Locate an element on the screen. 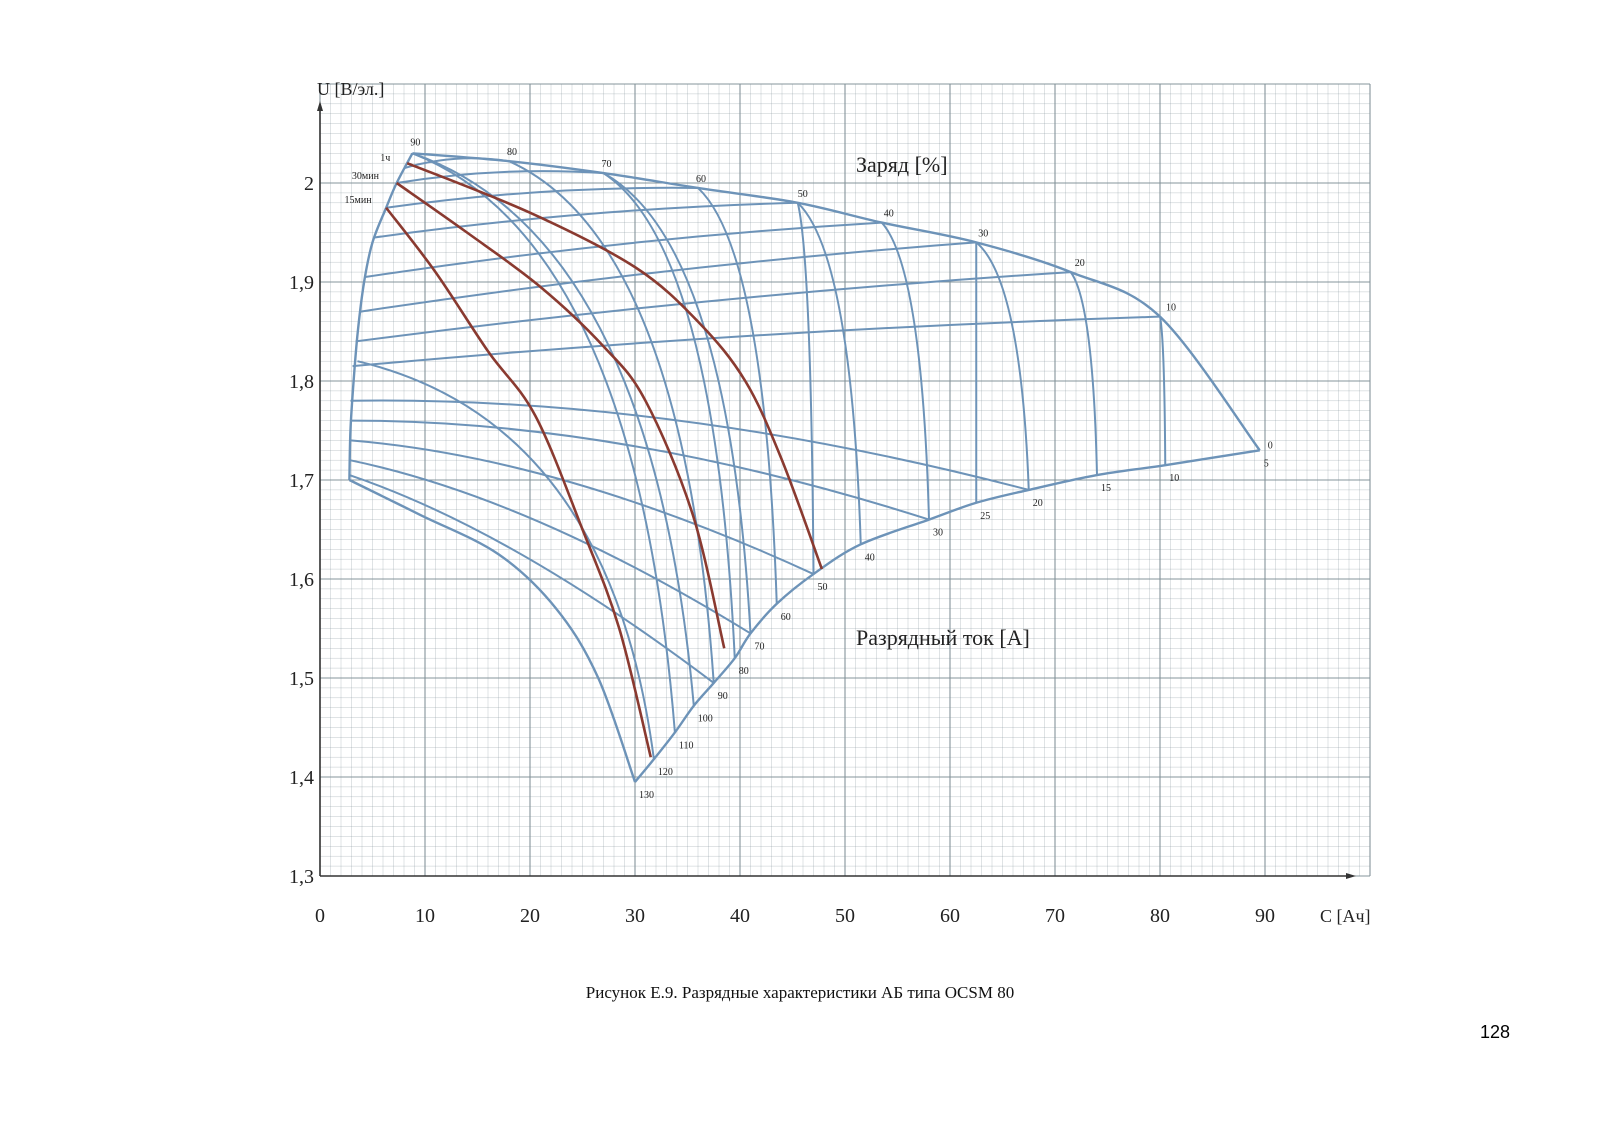  page-number: 128 is located at coordinates (1495, 1032).